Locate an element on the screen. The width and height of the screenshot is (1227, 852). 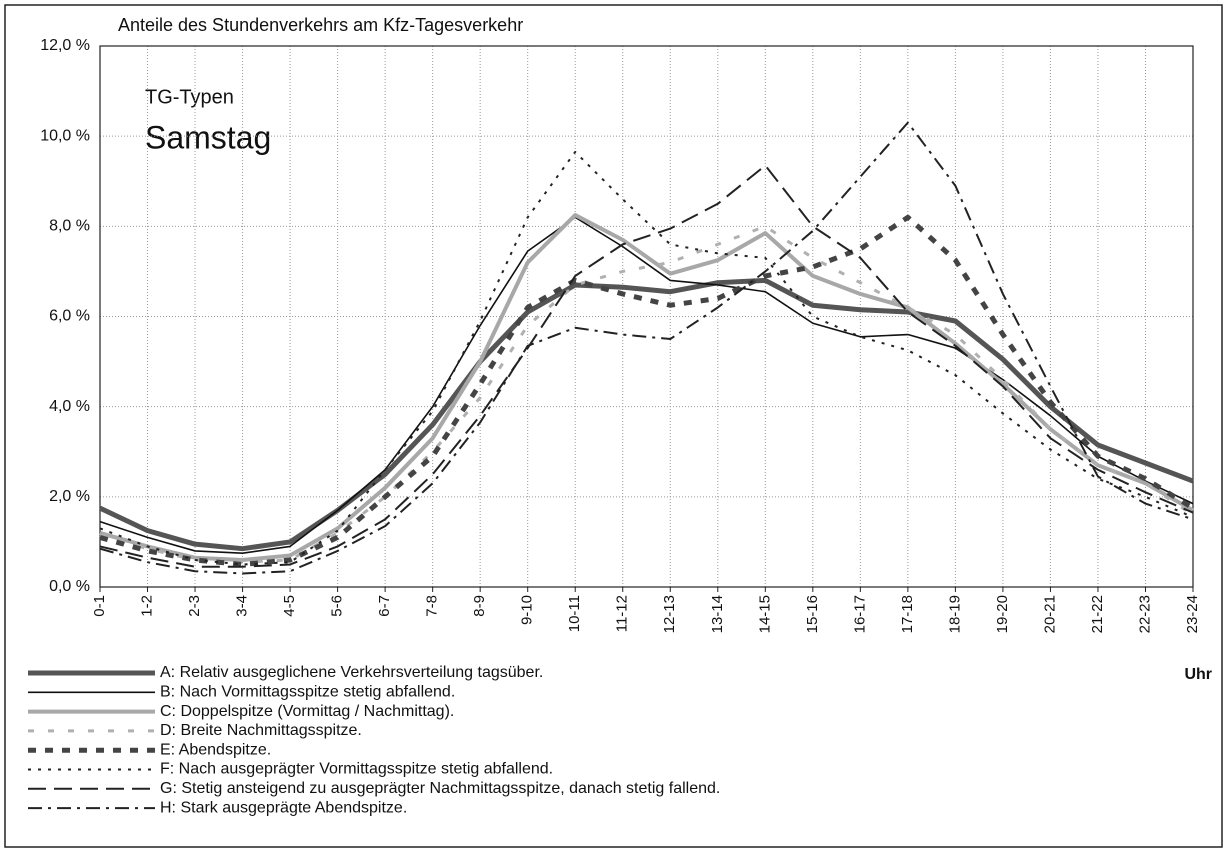
legend-label: H: Stark ausgeprägte Abendspitze. is located at coordinates (283, 807).